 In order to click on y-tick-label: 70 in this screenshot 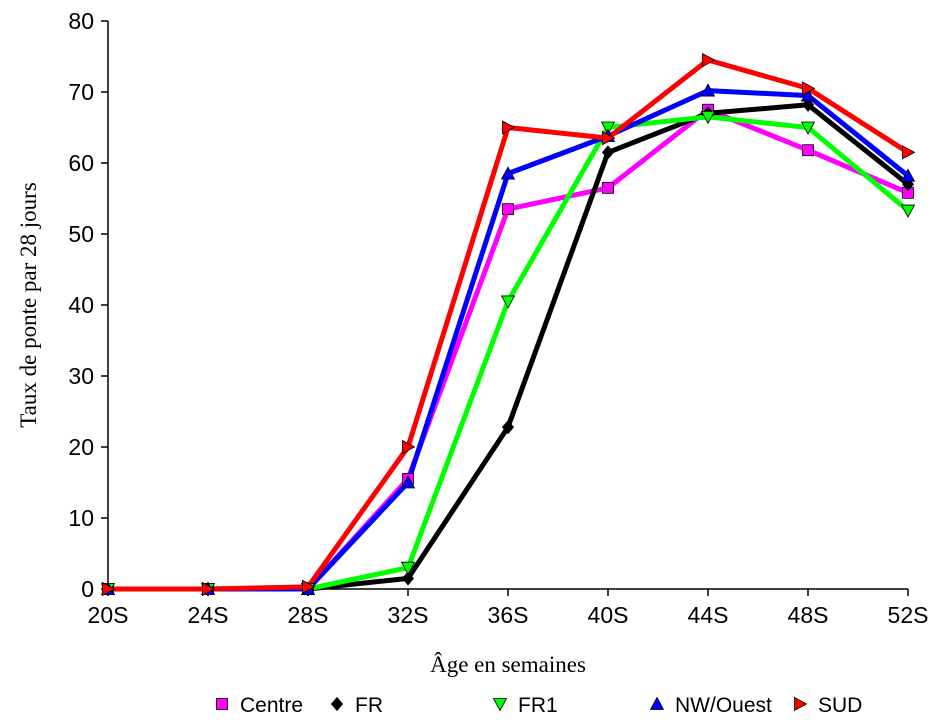, I will do `click(81, 92)`.